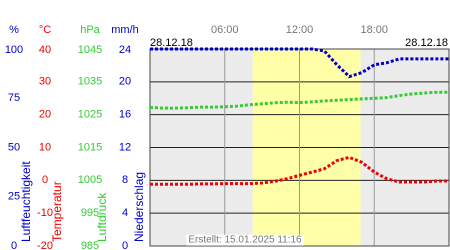 This screenshot has height=250, width=450. Describe the element at coordinates (90, 213) in the screenshot. I see `y-tick-label: 995` at that location.